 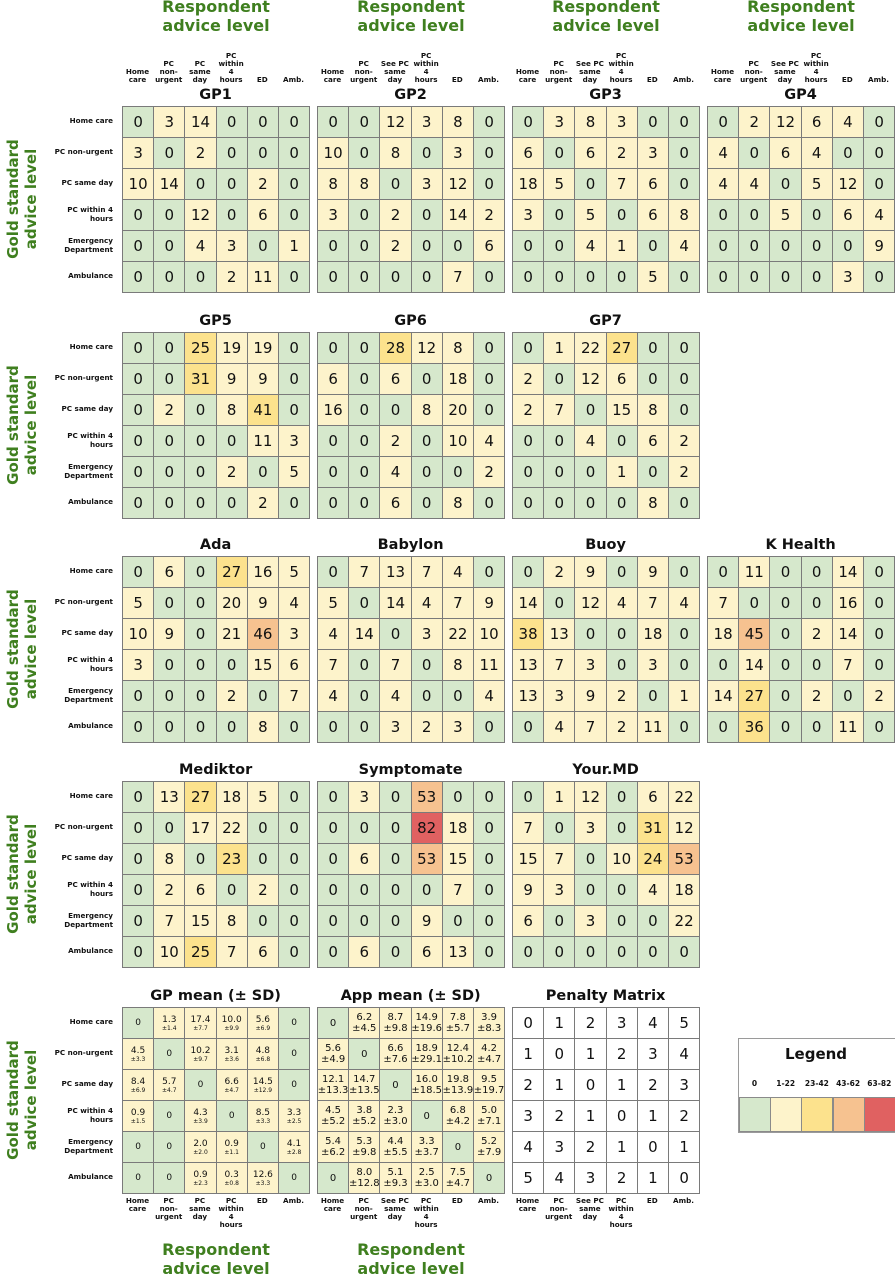 What do you see at coordinates (333, 603) in the screenshot?
I see `heatmap-cell: 5` at bounding box center [333, 603].